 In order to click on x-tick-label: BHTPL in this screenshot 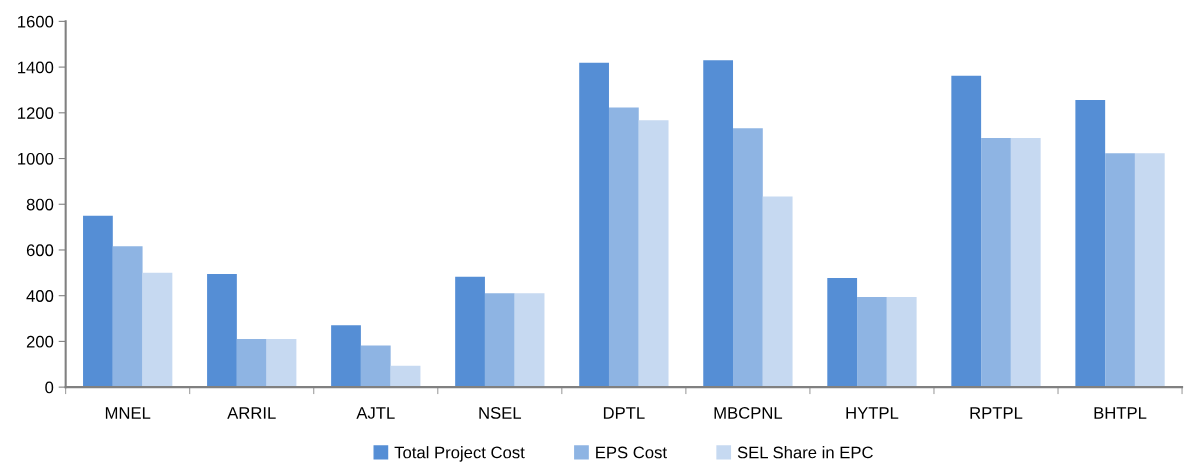, I will do `click(1120, 413)`.